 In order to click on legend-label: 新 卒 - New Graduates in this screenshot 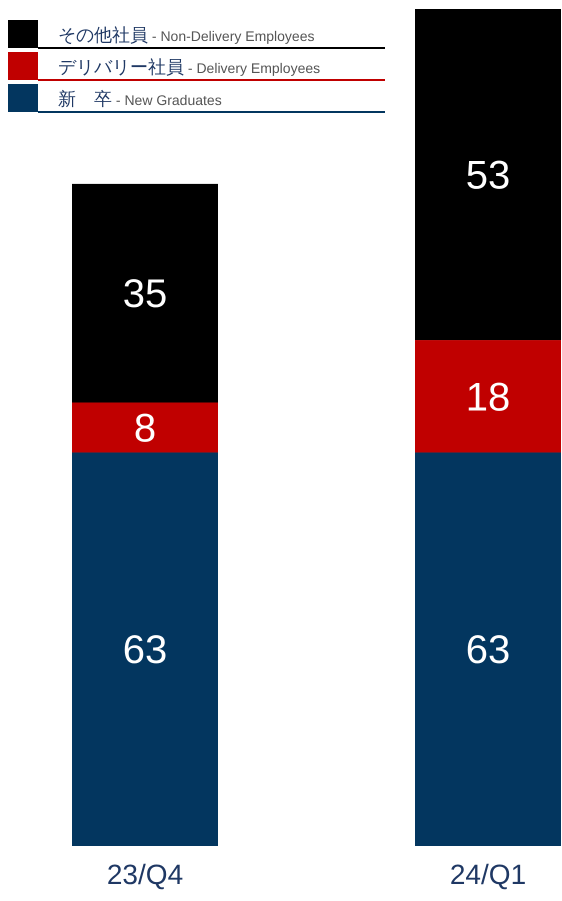, I will do `click(140, 99)`.